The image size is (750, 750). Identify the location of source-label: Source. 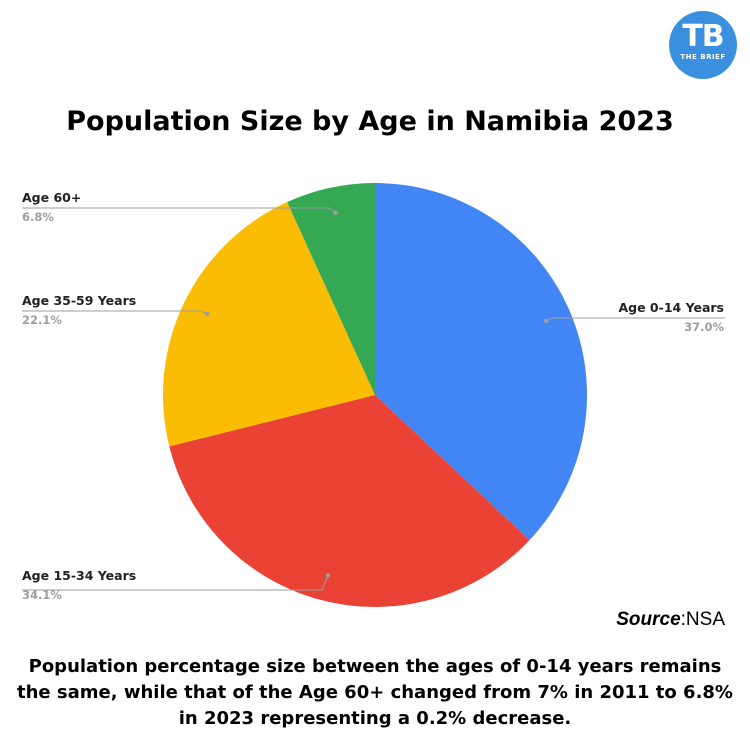
(648, 619).